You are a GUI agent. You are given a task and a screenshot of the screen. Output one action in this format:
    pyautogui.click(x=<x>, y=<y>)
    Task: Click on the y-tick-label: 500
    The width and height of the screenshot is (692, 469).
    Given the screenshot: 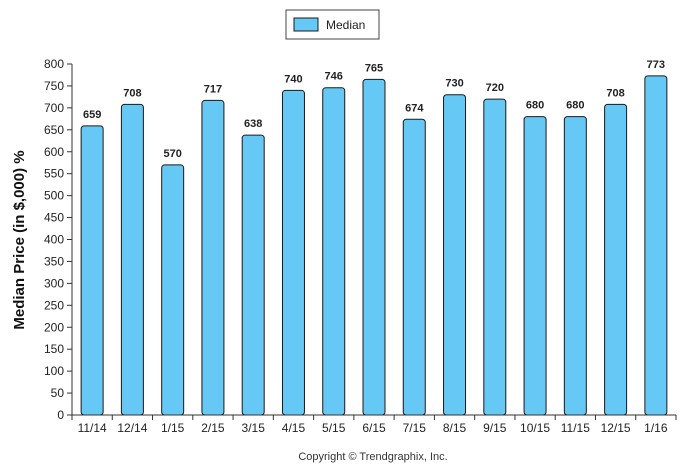 What is the action you would take?
    pyautogui.click(x=54, y=196)
    